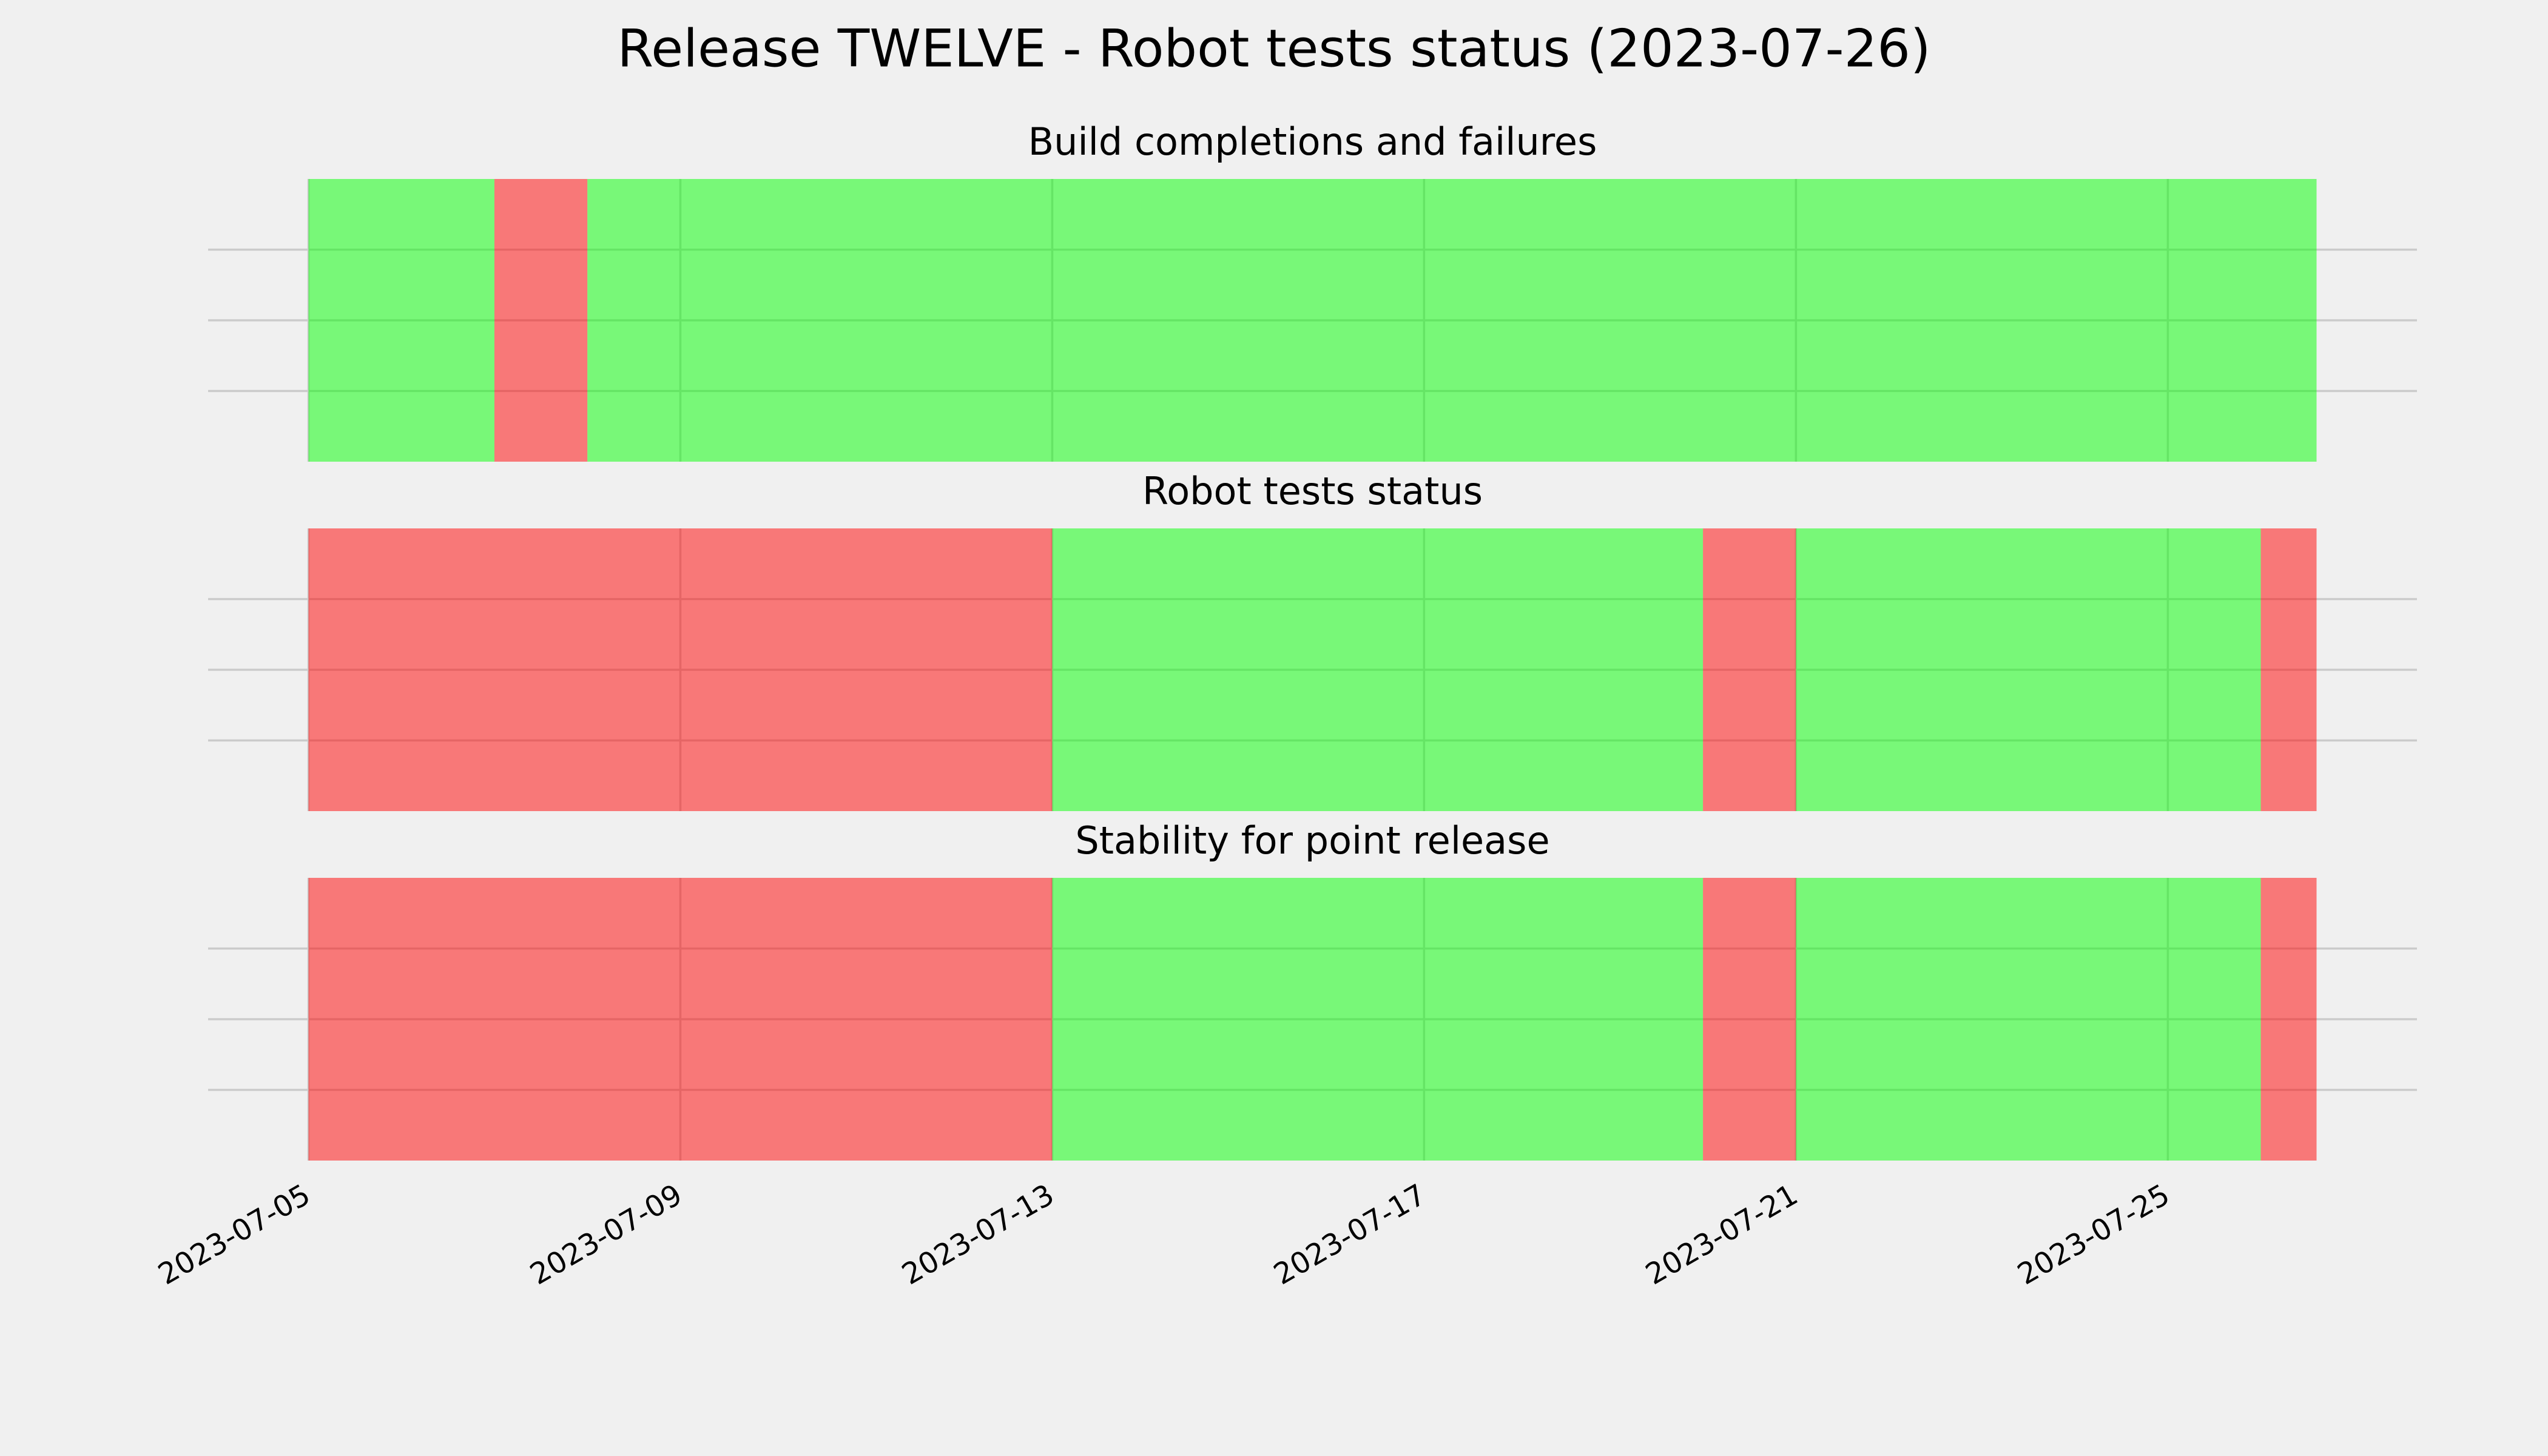  I want to click on panel-title: Stability for point release, so click(1312, 840).